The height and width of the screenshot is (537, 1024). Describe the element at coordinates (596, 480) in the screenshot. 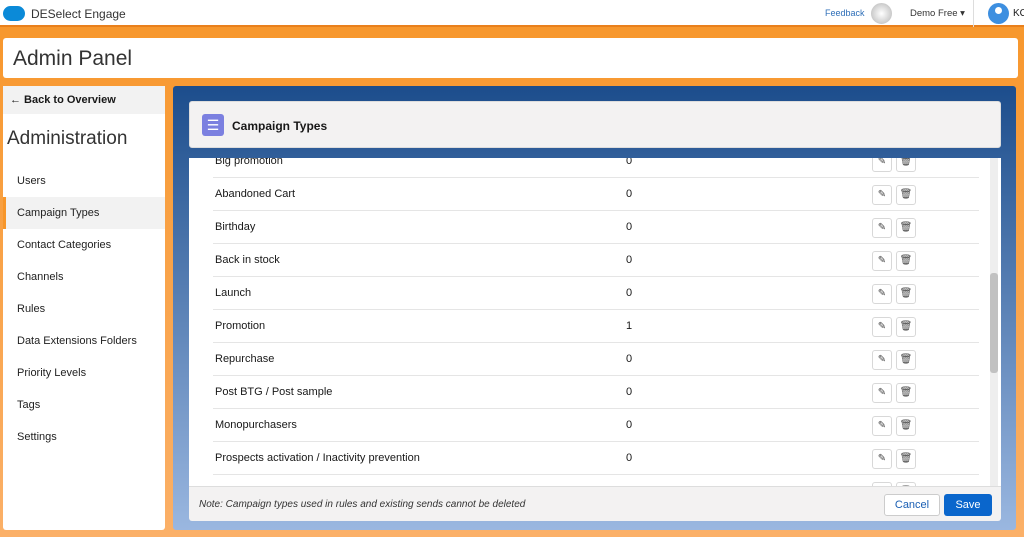

I see `table-row: ✎🗑` at that location.